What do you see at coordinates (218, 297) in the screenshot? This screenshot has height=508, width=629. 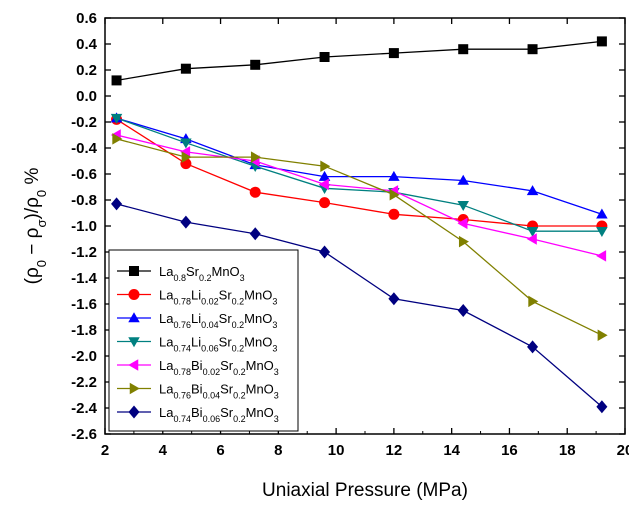 I see `legend-label: La0.78Li0.02Sr0.2MnO3` at bounding box center [218, 297].